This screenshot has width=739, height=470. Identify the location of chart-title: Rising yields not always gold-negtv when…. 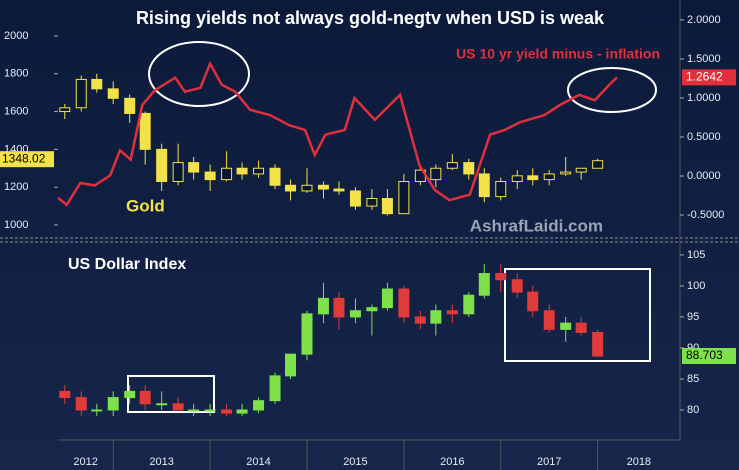
(370, 18).